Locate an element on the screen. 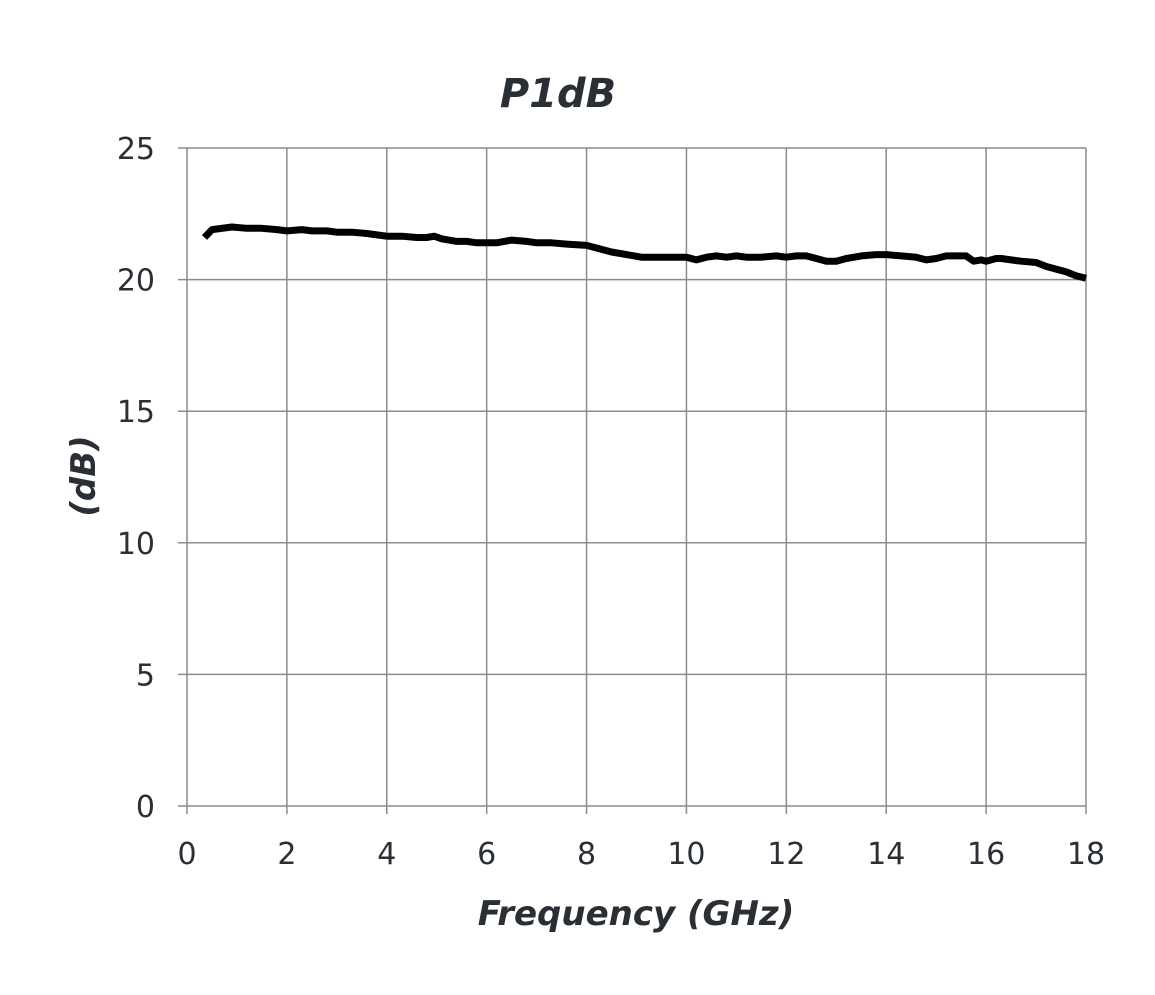  y-tick-label: 0 is located at coordinates (145, 807).